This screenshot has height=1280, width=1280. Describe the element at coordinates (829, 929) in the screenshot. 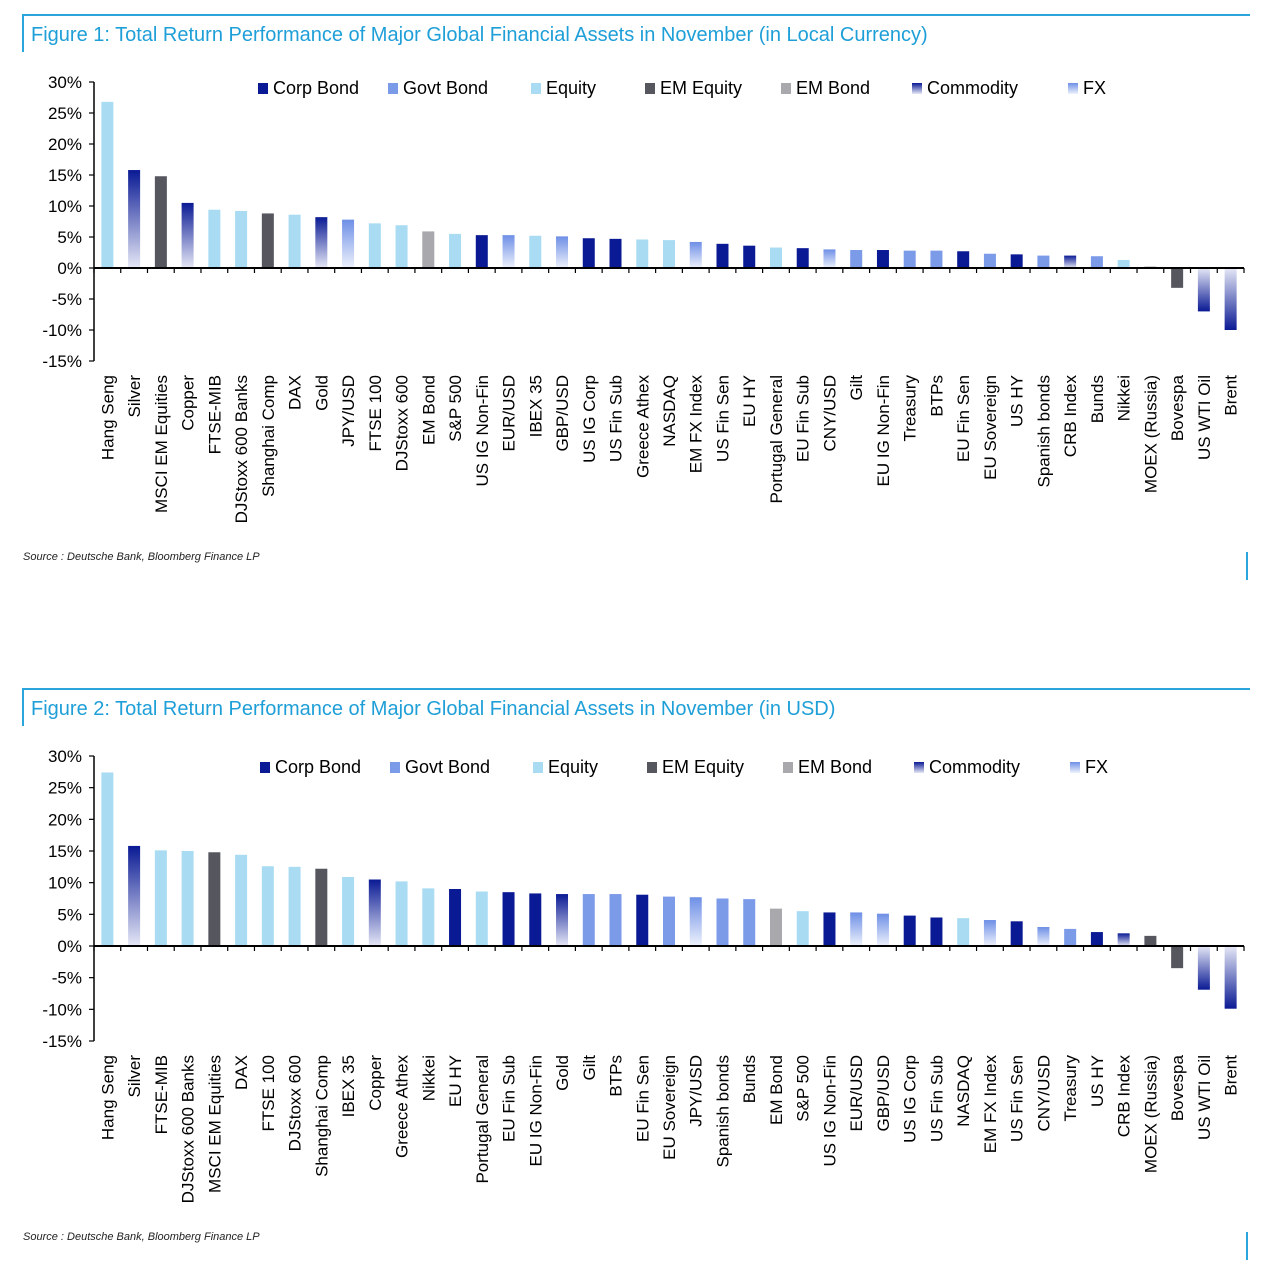

I see `bar-us-ig-non-fin` at that location.